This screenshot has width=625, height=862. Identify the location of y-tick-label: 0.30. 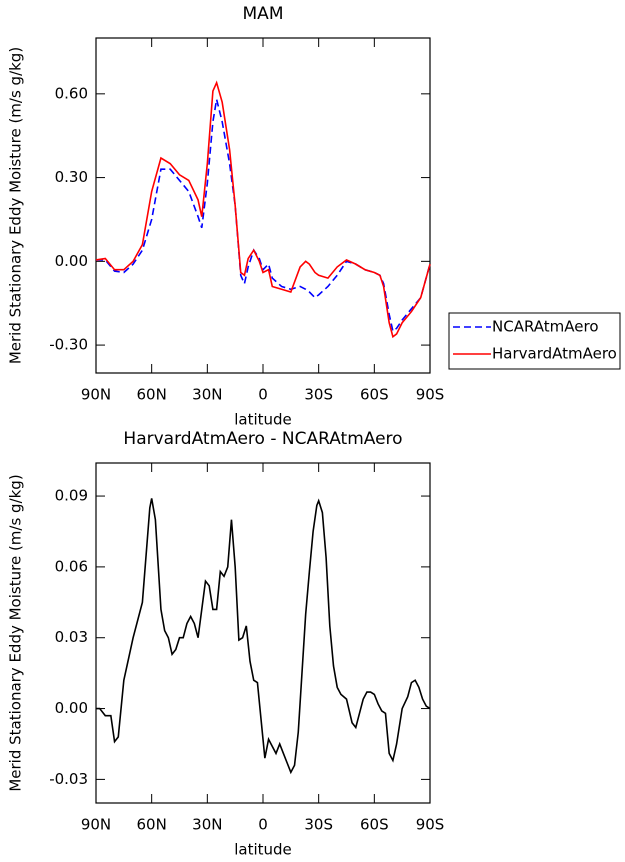
(71, 177).